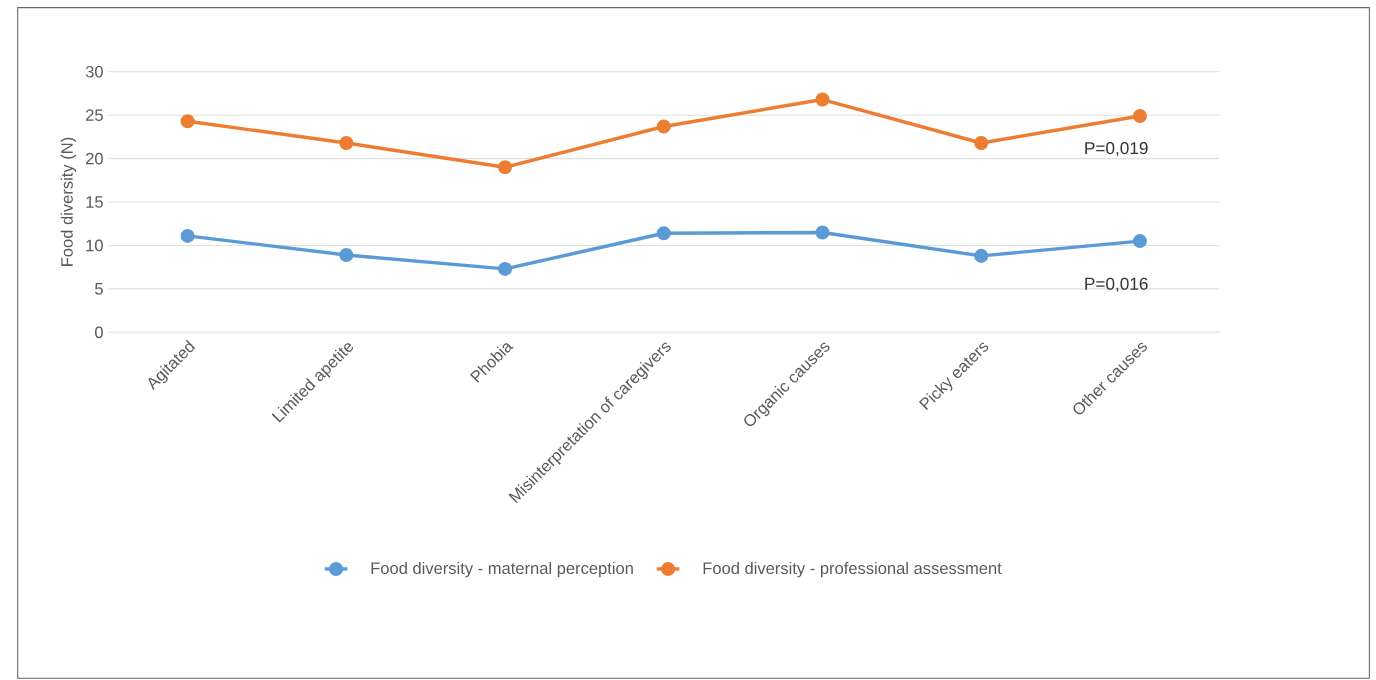 Image resolution: width=1376 pixels, height=680 pixels. Describe the element at coordinates (94, 159) in the screenshot. I see `y-tick-label: 20` at that location.